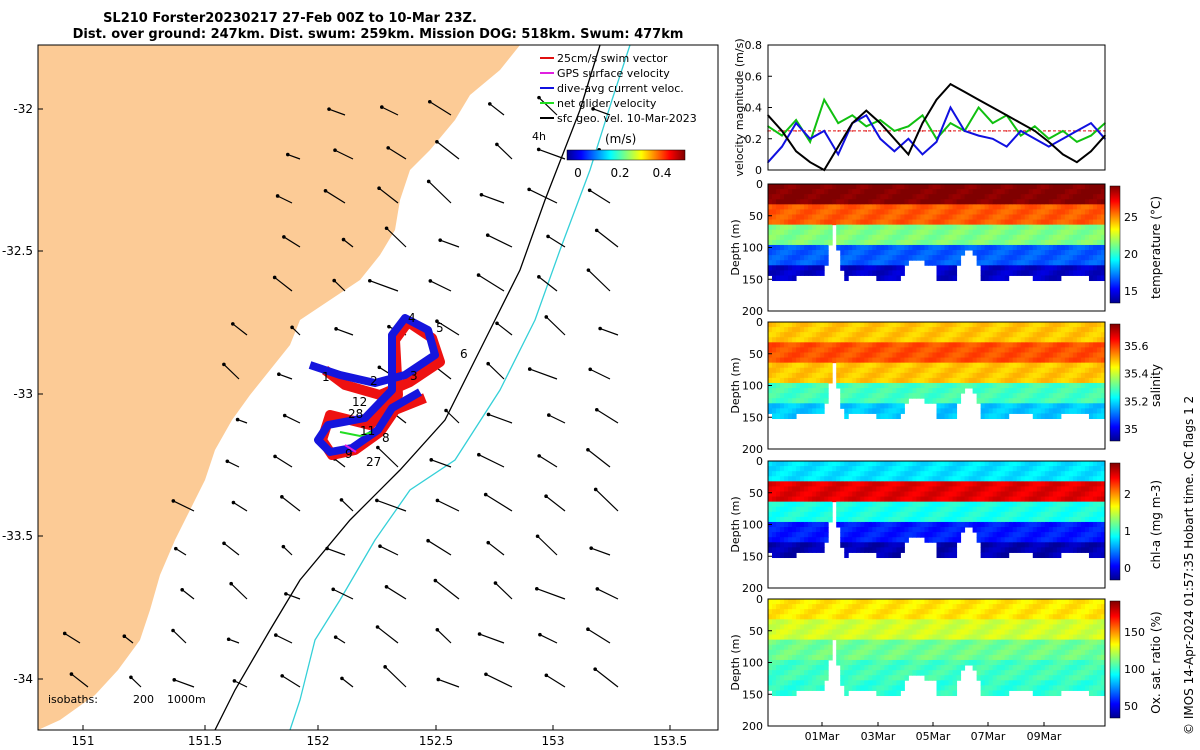  What do you see at coordinates (754, 45) in the screenshot?
I see `y-tick-label: 0.8` at bounding box center [754, 45].